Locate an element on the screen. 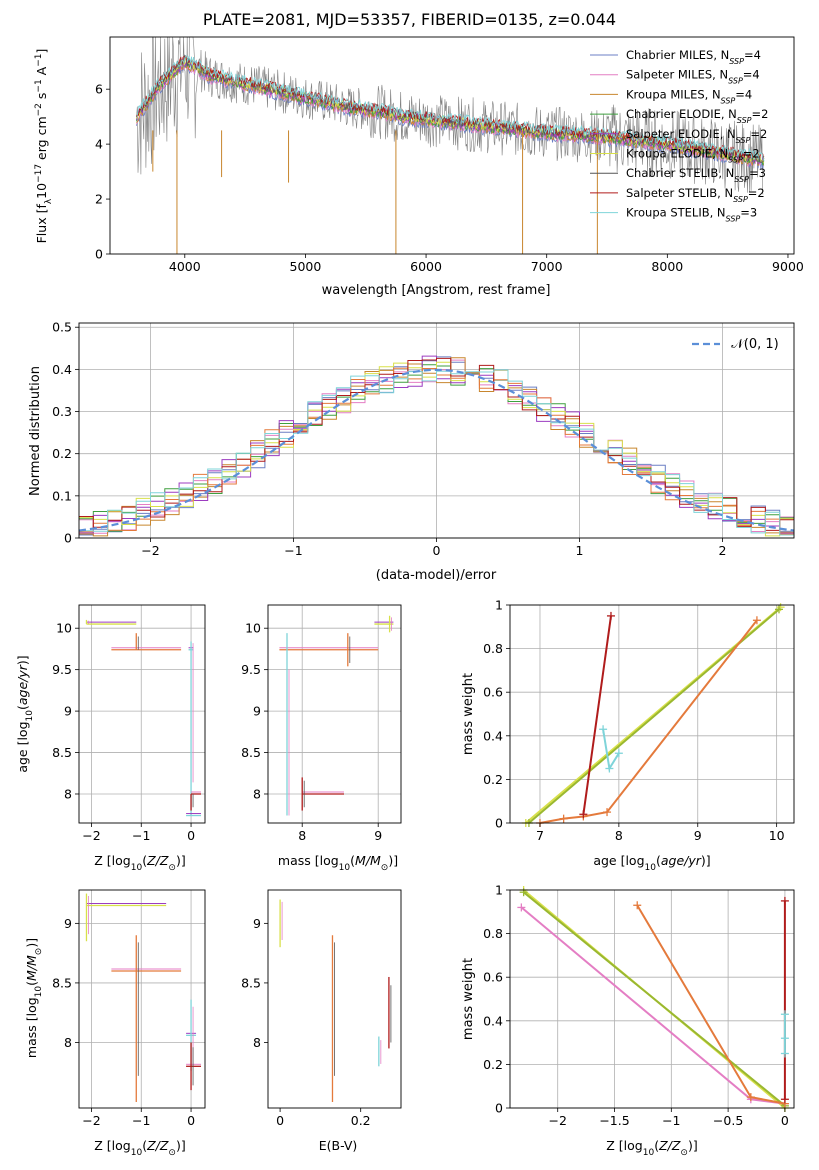 The image size is (819, 1170). legend-label: Chabrier STELIB, NSSP=3 is located at coordinates (696, 175).